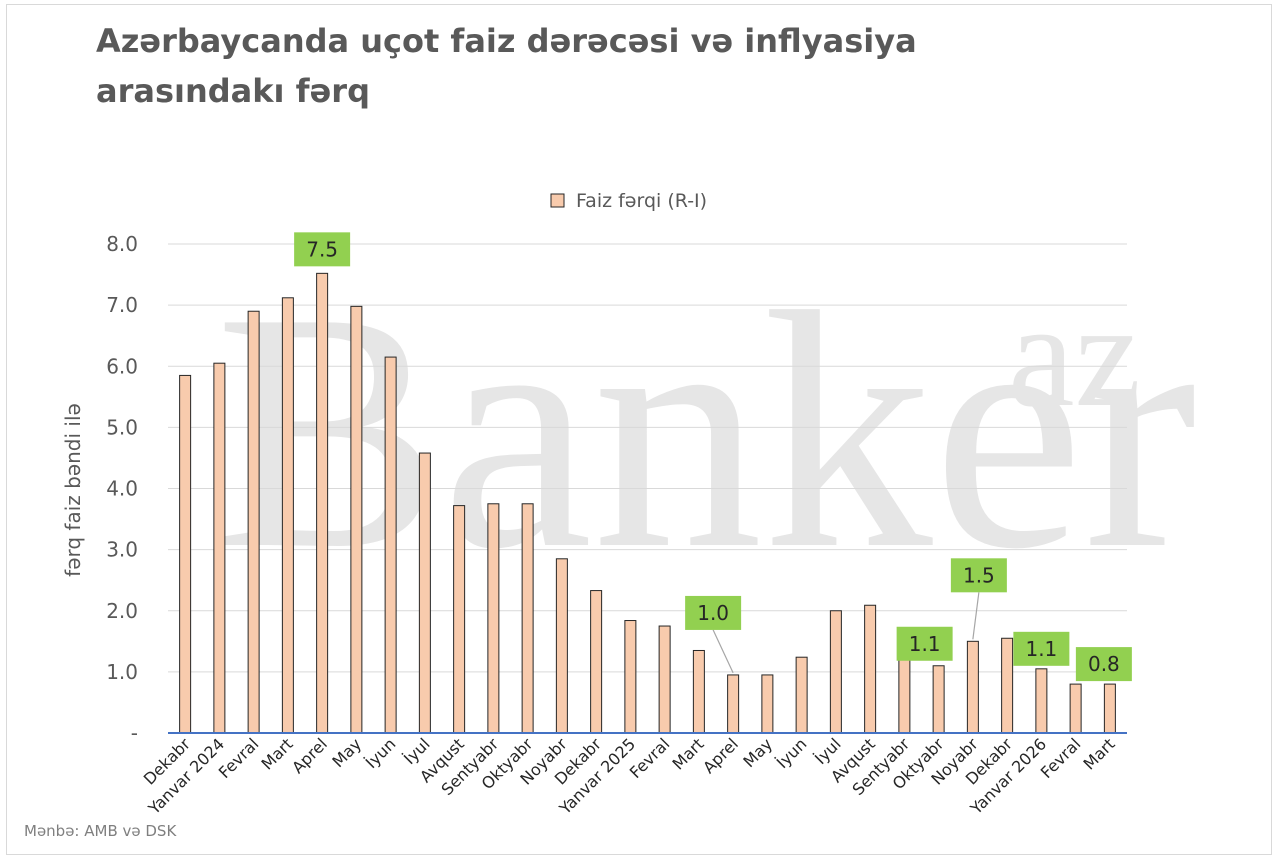 This screenshot has width=1280, height=861. I want to click on data-label: 1.5, so click(979, 575).